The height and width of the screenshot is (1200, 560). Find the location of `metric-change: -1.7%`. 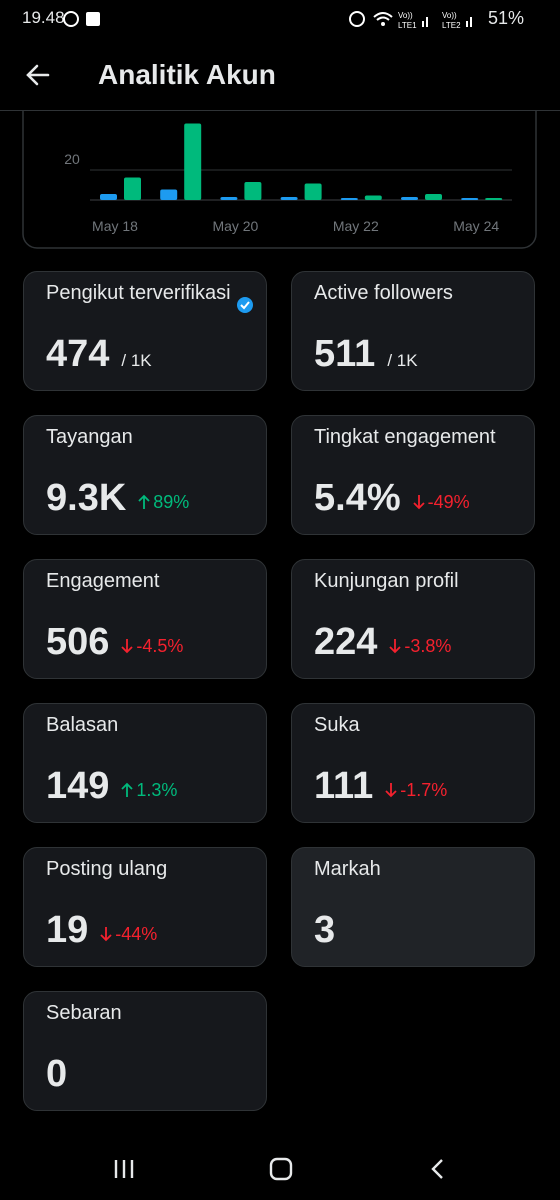

metric-change: -1.7% is located at coordinates (416, 790).